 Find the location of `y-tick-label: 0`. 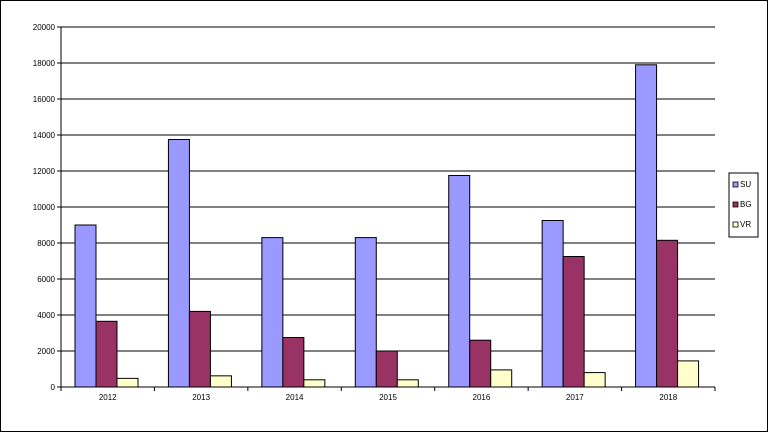

y-tick-label: 0 is located at coordinates (53, 387).